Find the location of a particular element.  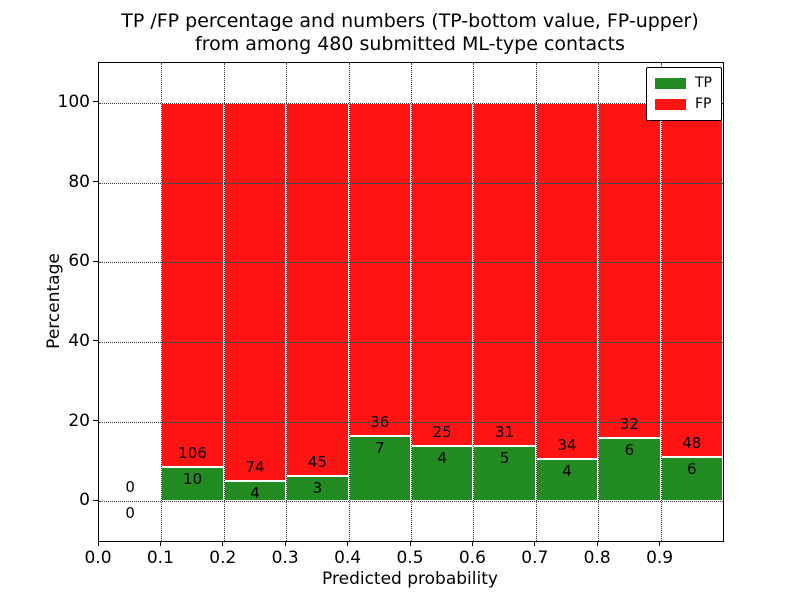

legend-item-tp: TP is located at coordinates (683, 83).